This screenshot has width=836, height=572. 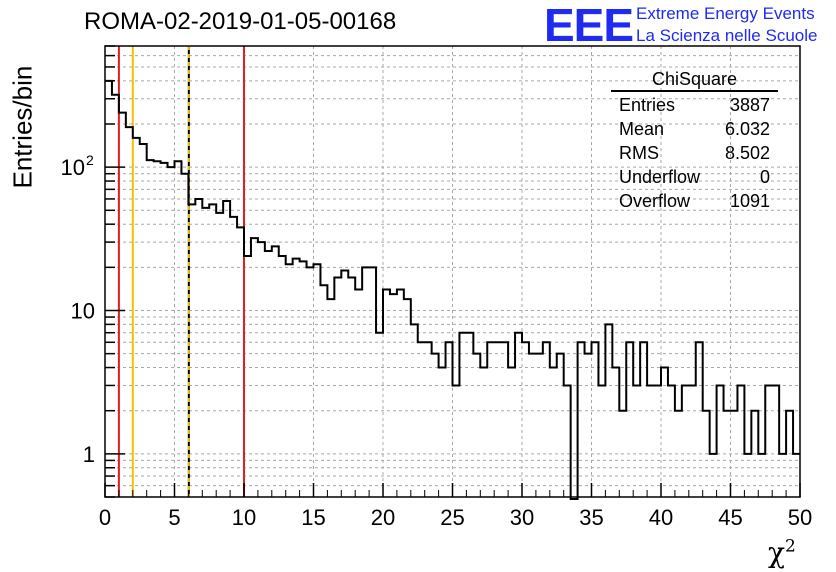 I want to click on stats-value: 0, so click(x=764, y=177).